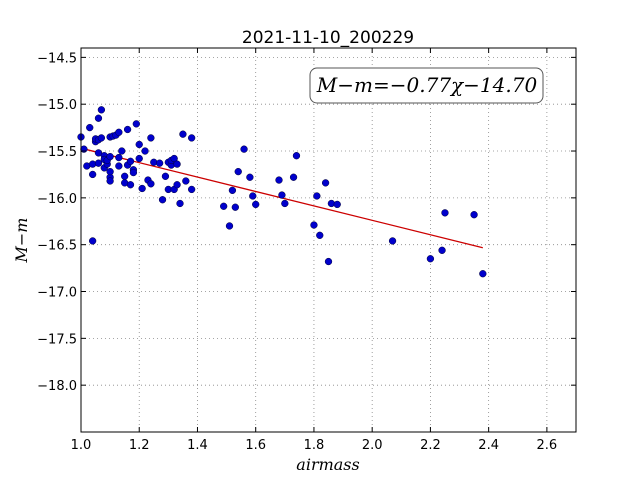 This screenshot has height=480, width=640. Describe the element at coordinates (57, 339) in the screenshot. I see `y-tick-label: −17.5` at that location.